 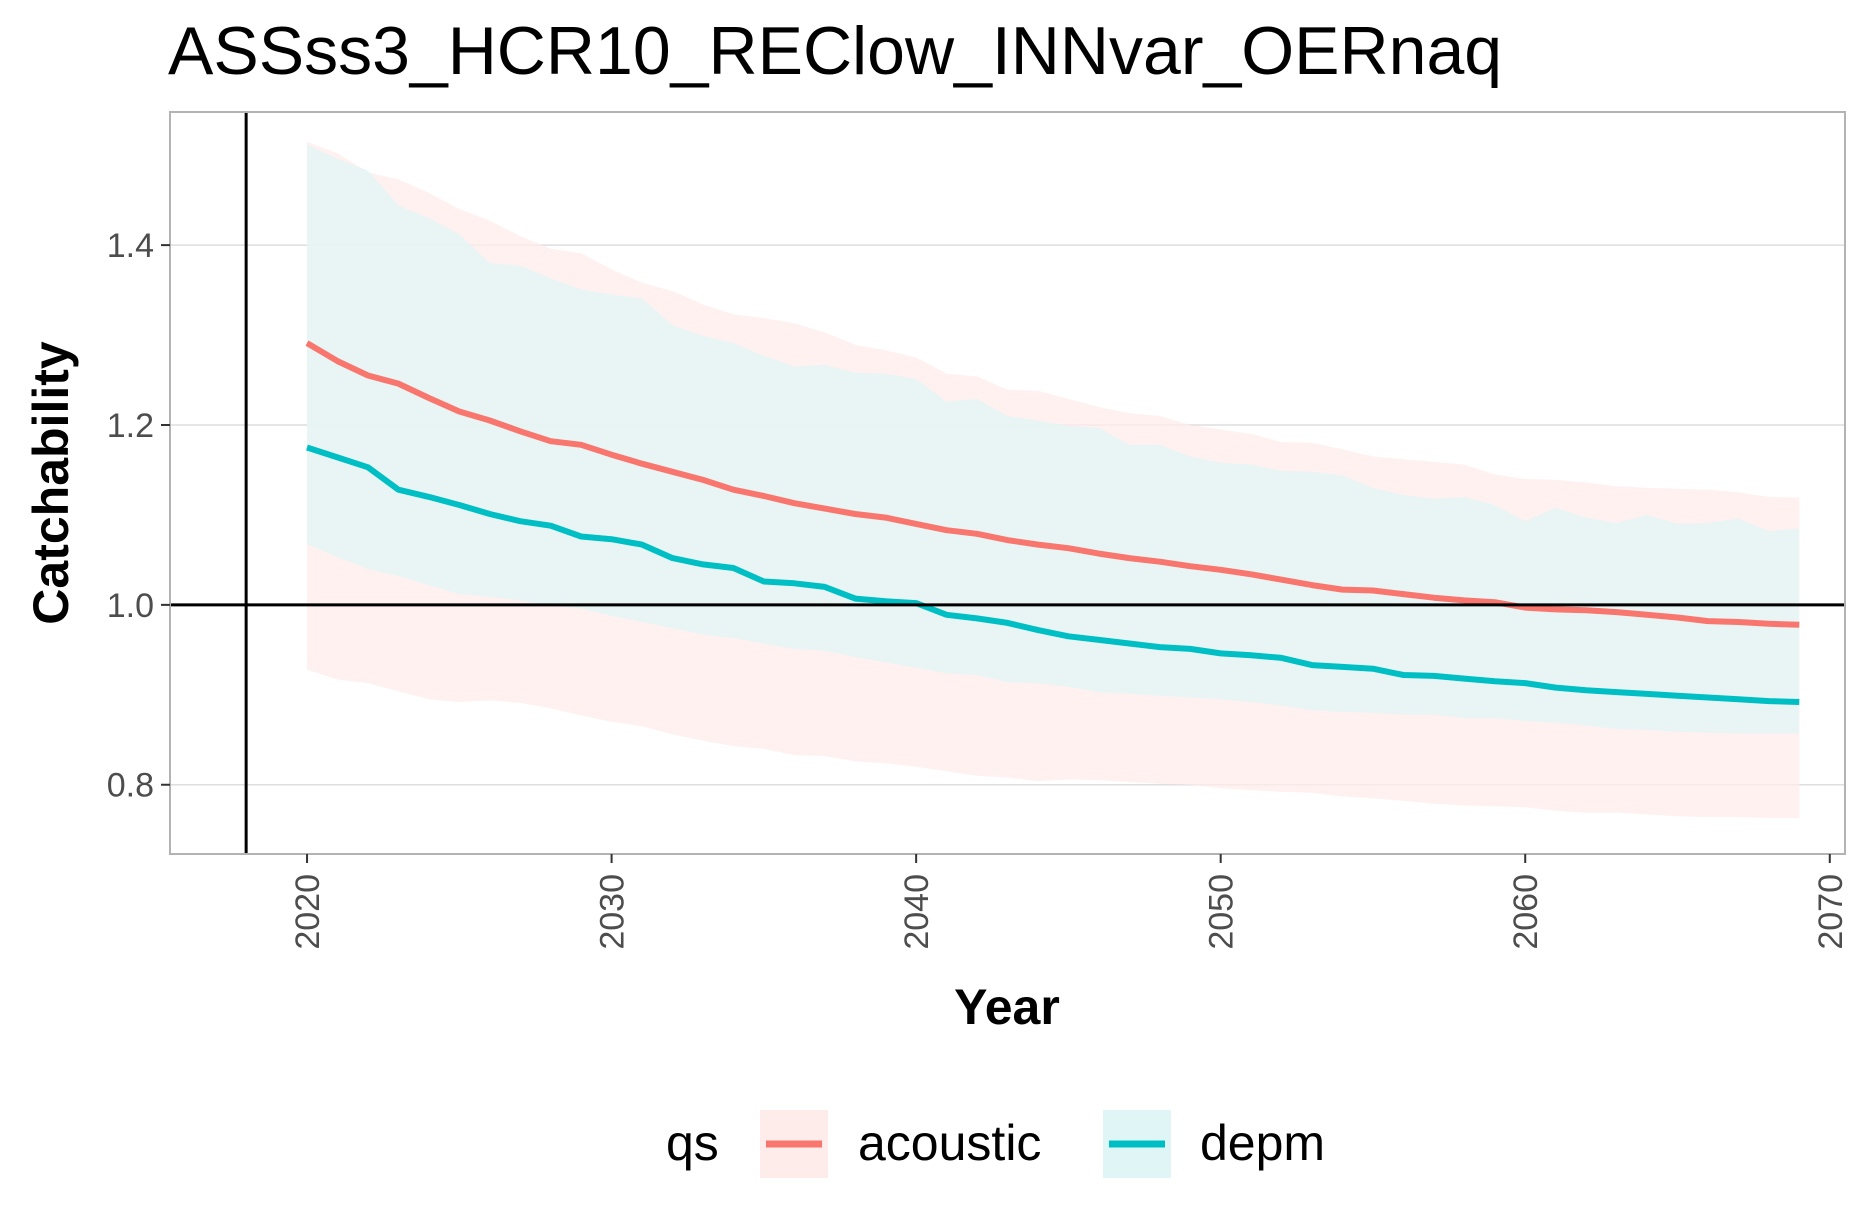 I want to click on legend-label-acoustic: acoustic, so click(x=949, y=1143).